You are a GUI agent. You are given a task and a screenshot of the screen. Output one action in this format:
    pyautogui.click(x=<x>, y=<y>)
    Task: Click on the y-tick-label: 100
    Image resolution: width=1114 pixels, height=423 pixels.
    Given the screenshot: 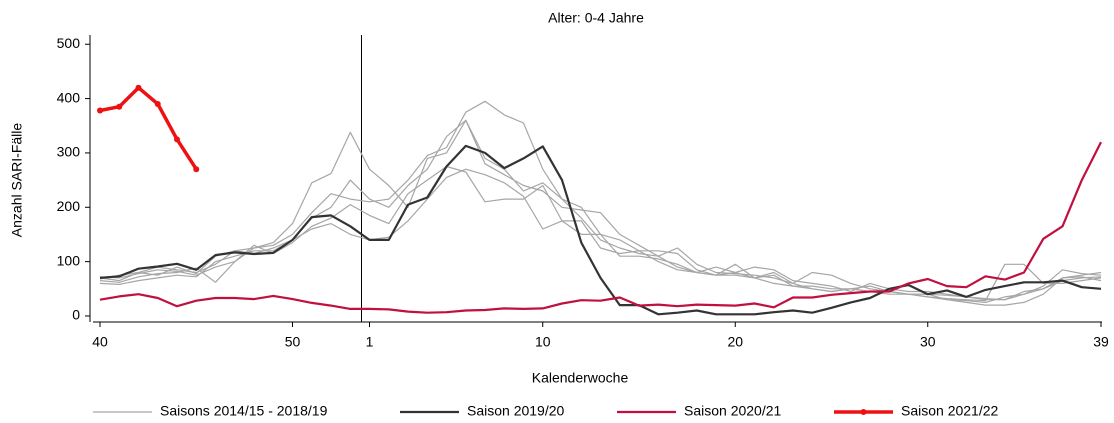 What is the action you would take?
    pyautogui.click(x=69, y=260)
    